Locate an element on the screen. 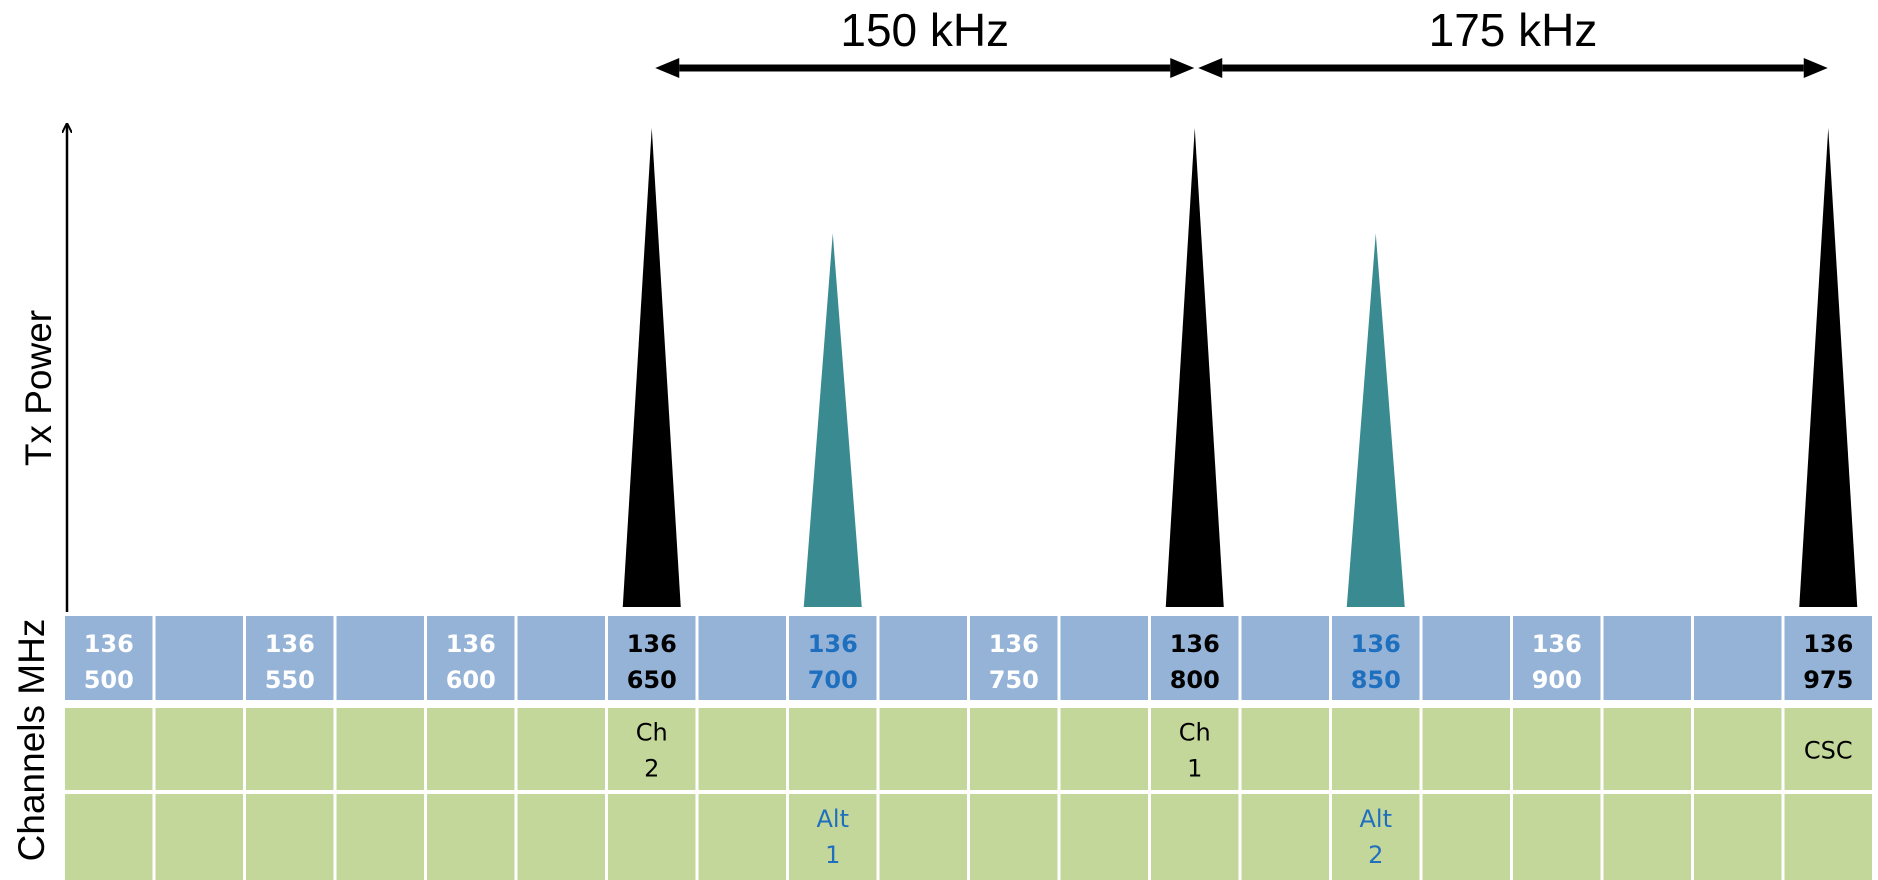 The width and height of the screenshot is (1878, 880). frequency-label-line2: 750 is located at coordinates (1014, 680).